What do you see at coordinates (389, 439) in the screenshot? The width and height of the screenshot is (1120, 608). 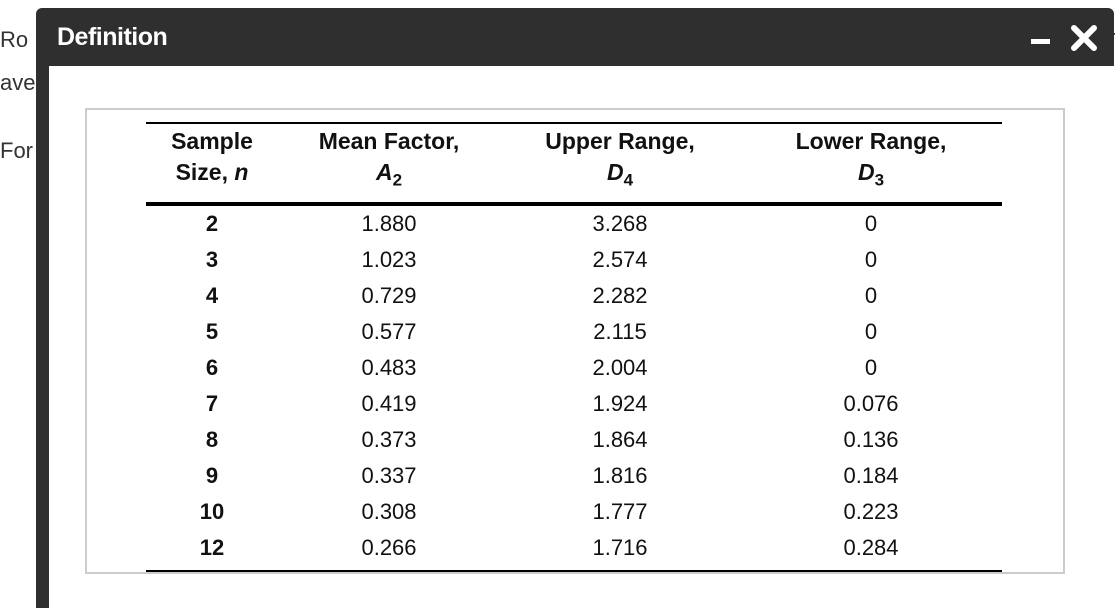 I see `mean-factor-cell: 0.373` at bounding box center [389, 439].